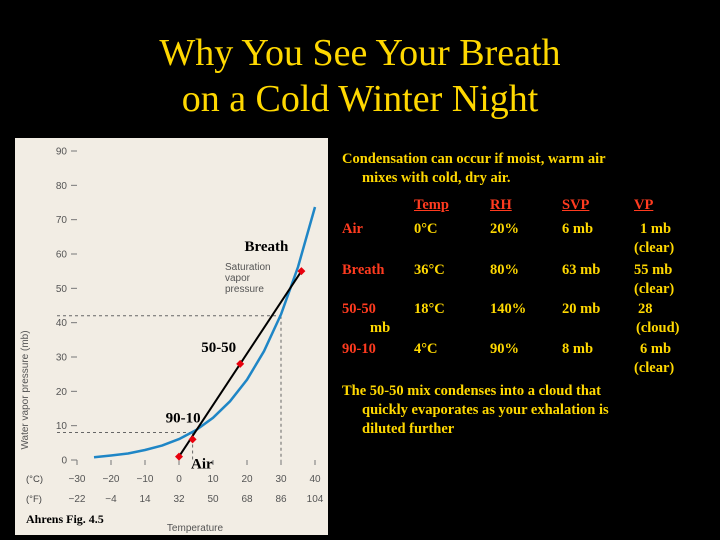  Describe the element at coordinates (426, 349) in the screenshot. I see `row-temp: 4°C` at that location.